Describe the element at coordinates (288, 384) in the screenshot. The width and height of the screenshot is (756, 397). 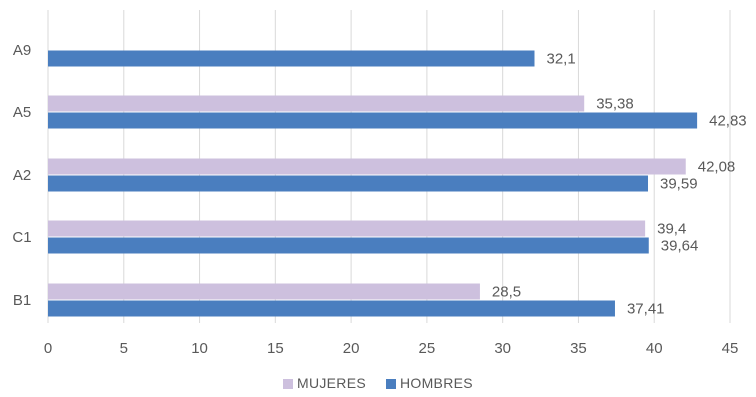
I see `legend-swatch-mujeres` at that location.